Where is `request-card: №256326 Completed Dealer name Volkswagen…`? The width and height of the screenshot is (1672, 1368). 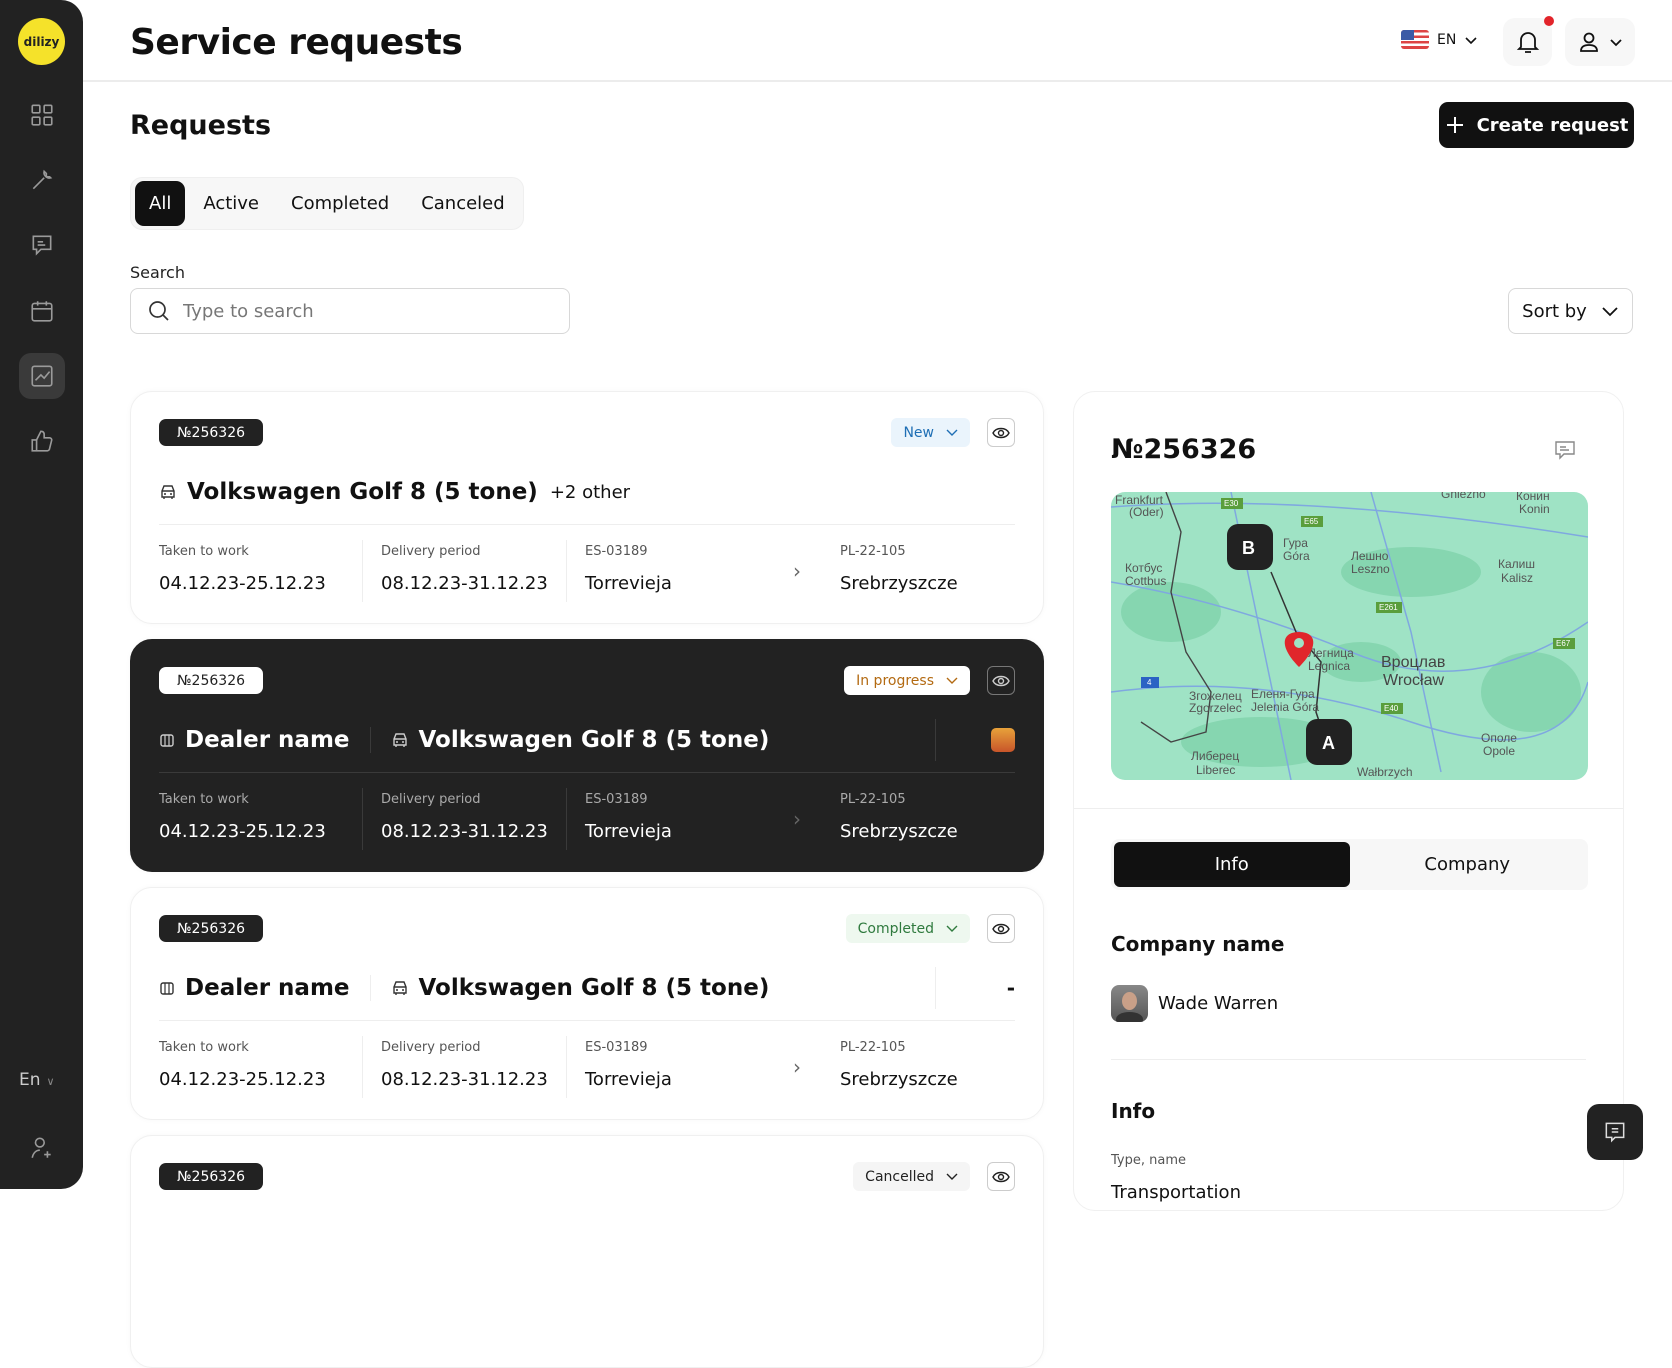
request-card: №256326 Completed Dealer name Volkswagen… is located at coordinates (587, 1003).